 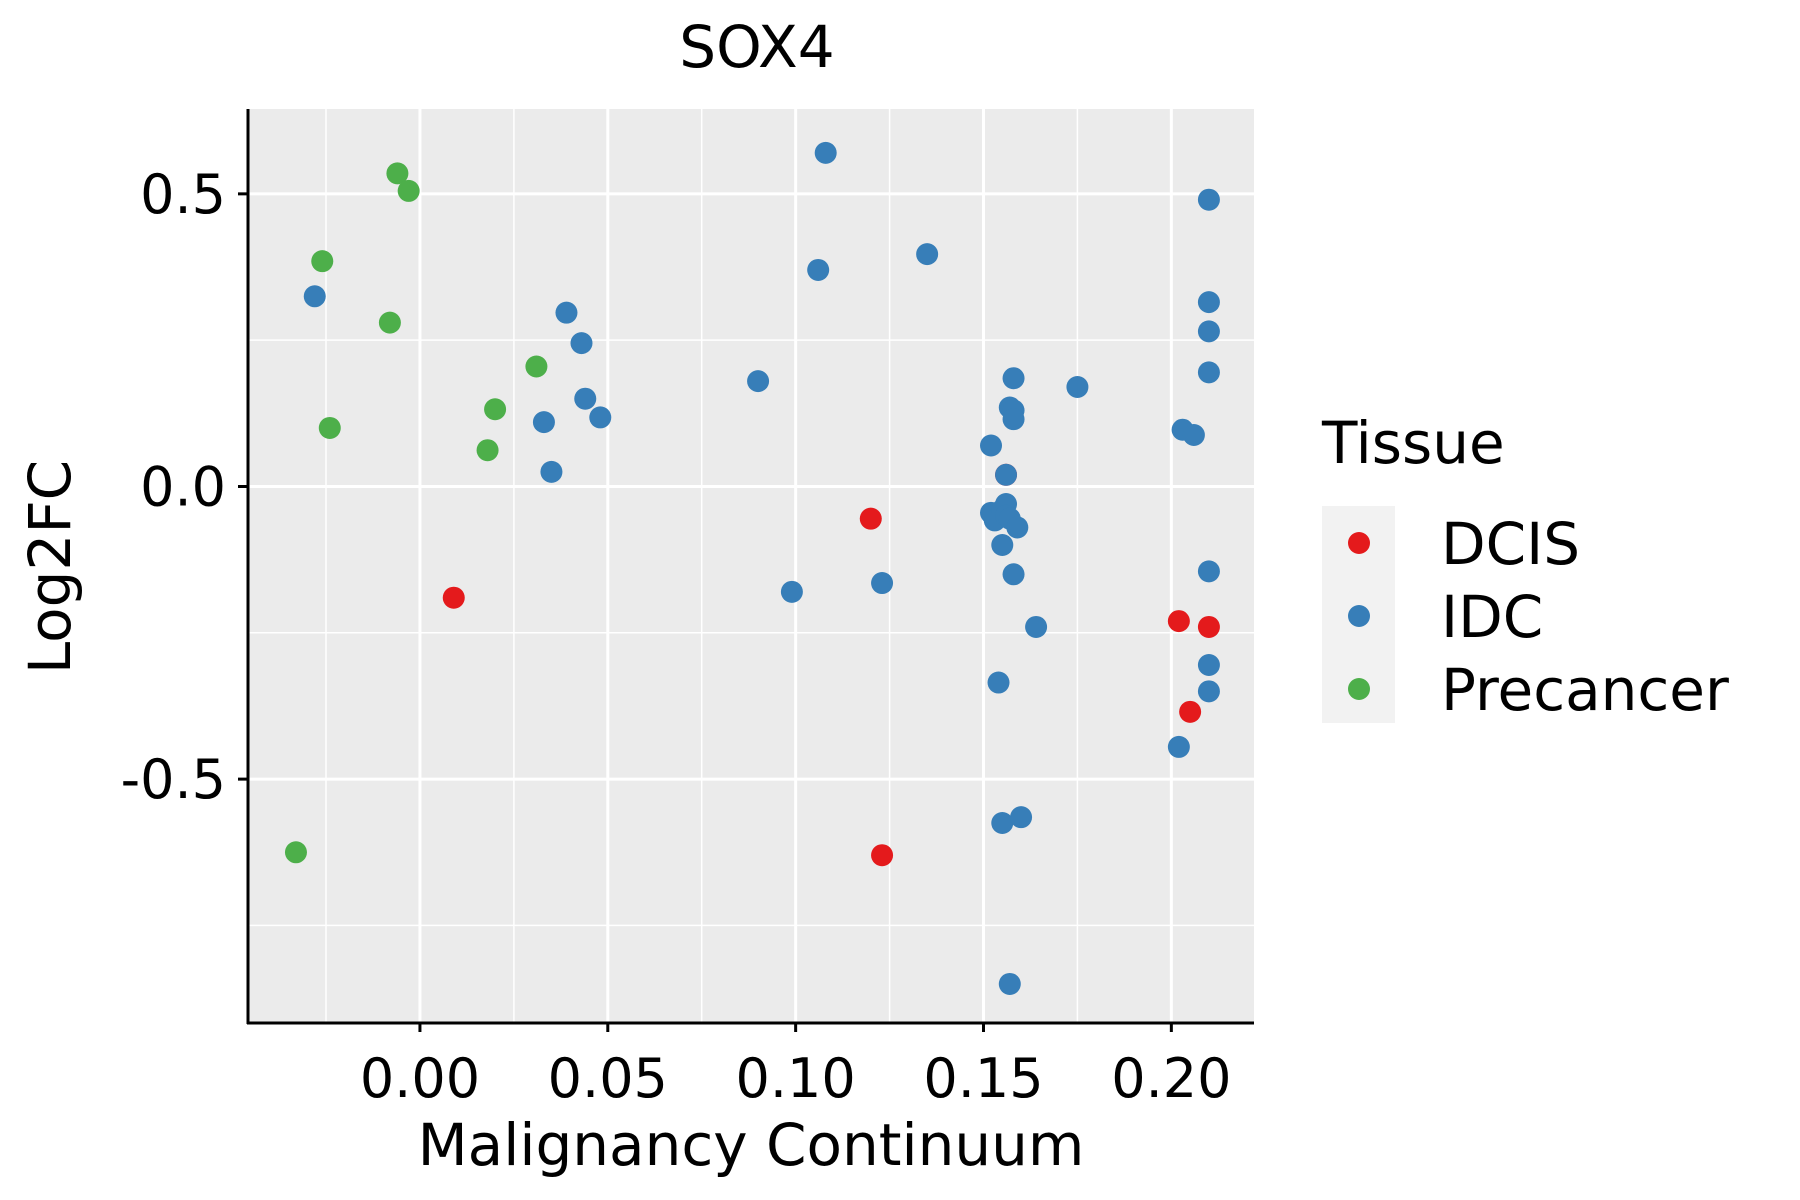 I want to click on y-axis-title: Log2FC, so click(x=50, y=567).